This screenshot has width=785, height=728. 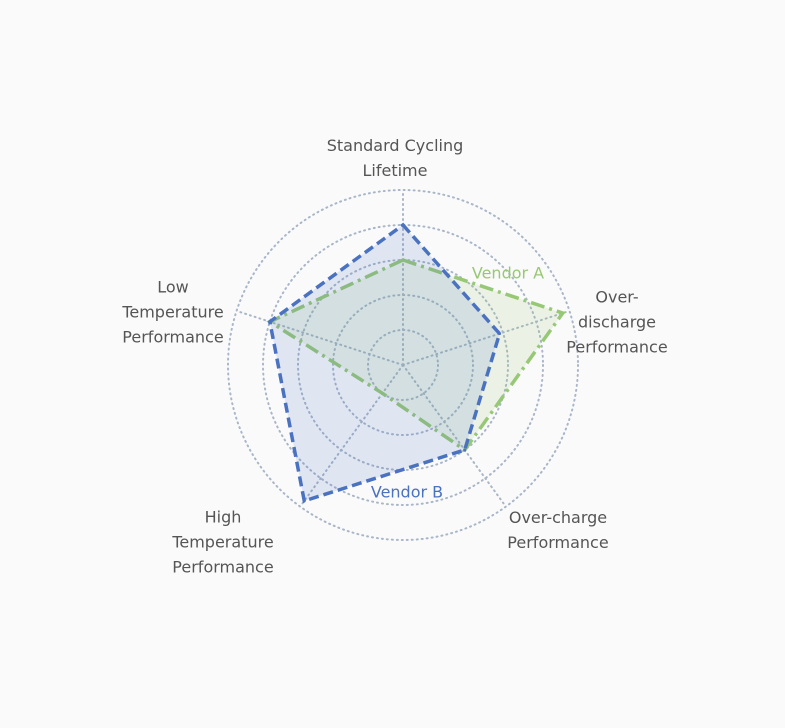 I want to click on axis-label: Standard Cycling Lifetime, so click(x=395, y=158).